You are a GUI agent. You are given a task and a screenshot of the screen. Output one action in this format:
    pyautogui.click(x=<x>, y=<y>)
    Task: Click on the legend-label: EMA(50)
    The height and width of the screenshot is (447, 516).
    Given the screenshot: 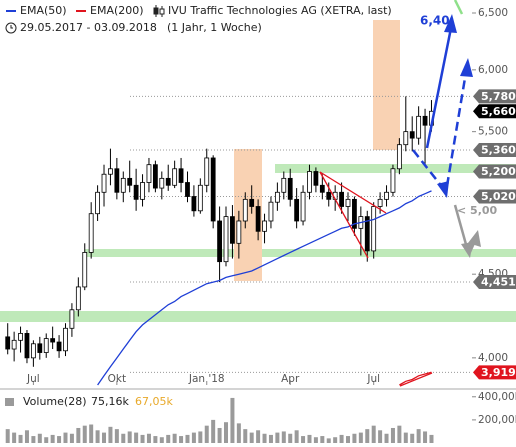 What is the action you would take?
    pyautogui.click(x=43, y=10)
    